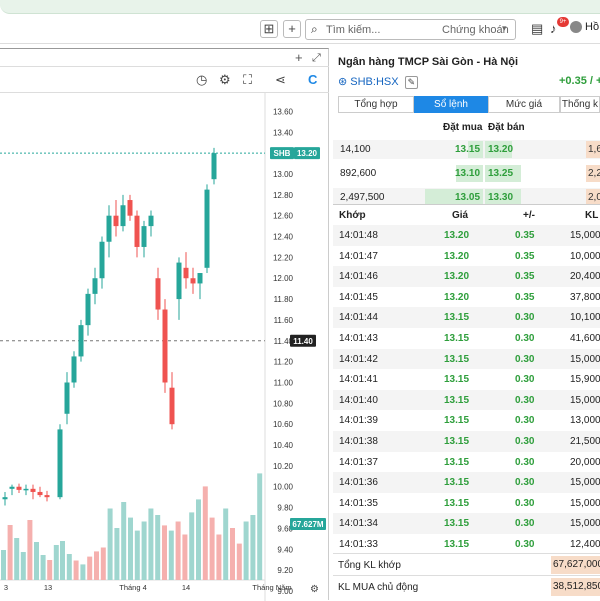 The image size is (600, 601). What do you see at coordinates (283, 132) in the screenshot?
I see `y-tick-label: 13.40` at bounding box center [283, 132].